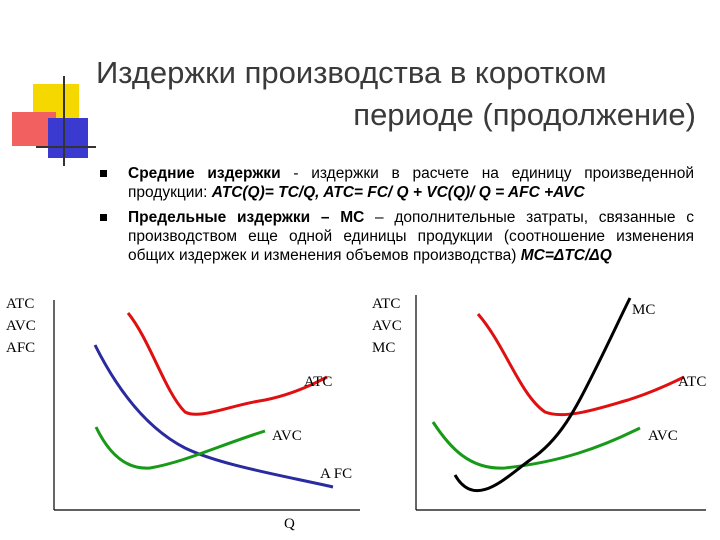 This screenshot has width=720, height=540. I want to click on right-curve-label-atc: ATC, so click(692, 382).